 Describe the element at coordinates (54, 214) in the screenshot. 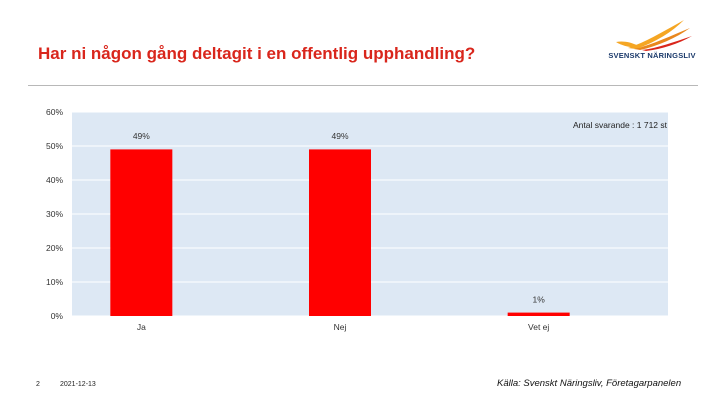

I see `y-tick-label: 30%` at that location.